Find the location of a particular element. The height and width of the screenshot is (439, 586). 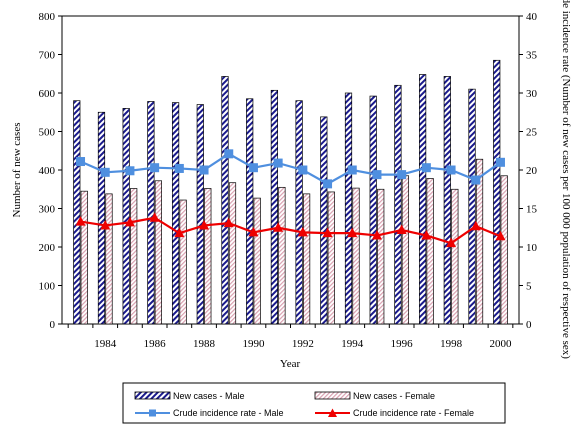

legend-swatch-female-cases is located at coordinates (332, 395).